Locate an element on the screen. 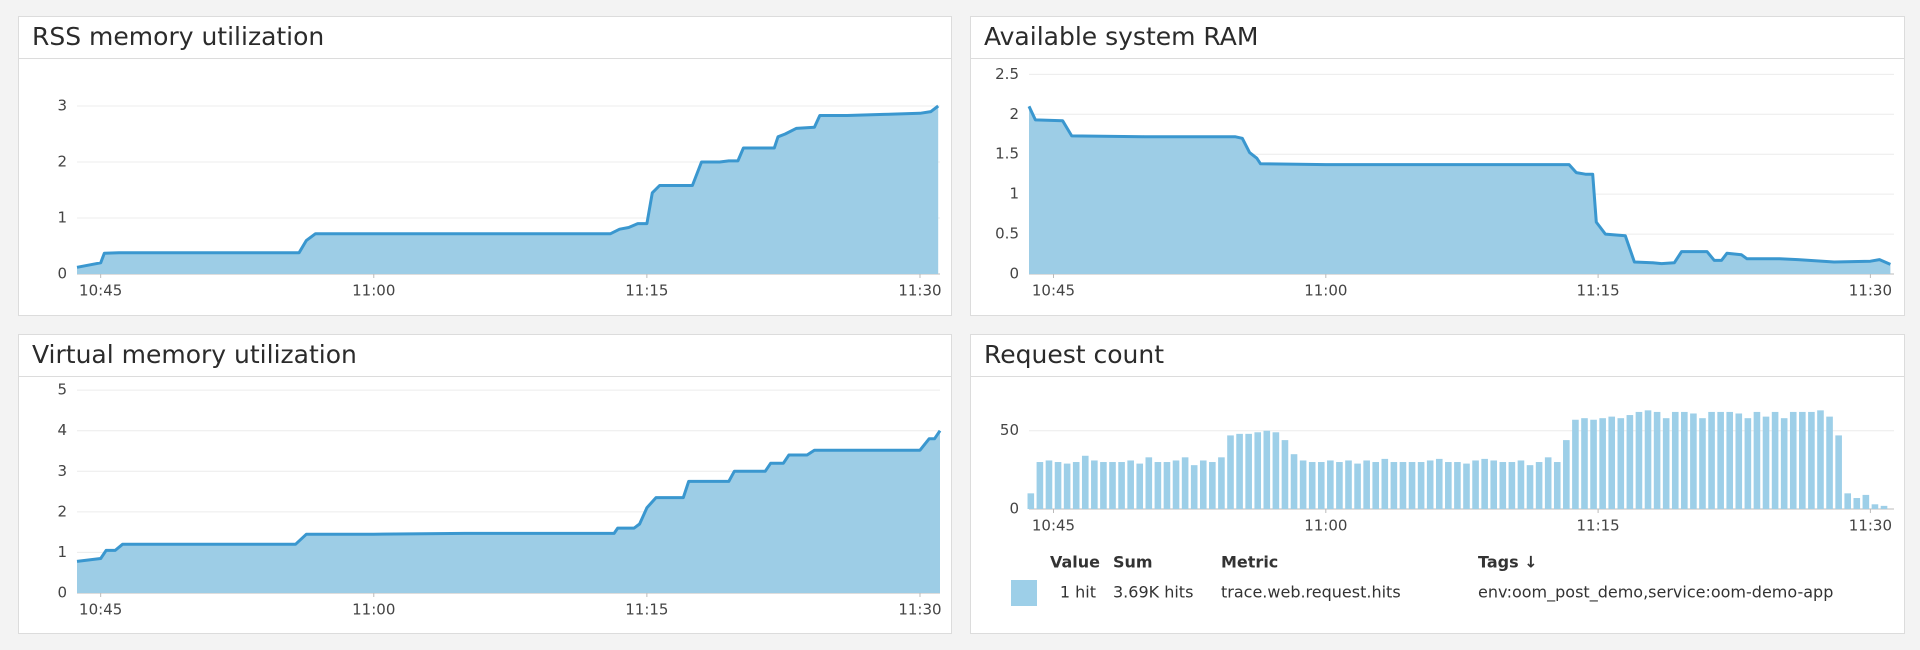  table-header: Tags ↓ is located at coordinates (1508, 562).